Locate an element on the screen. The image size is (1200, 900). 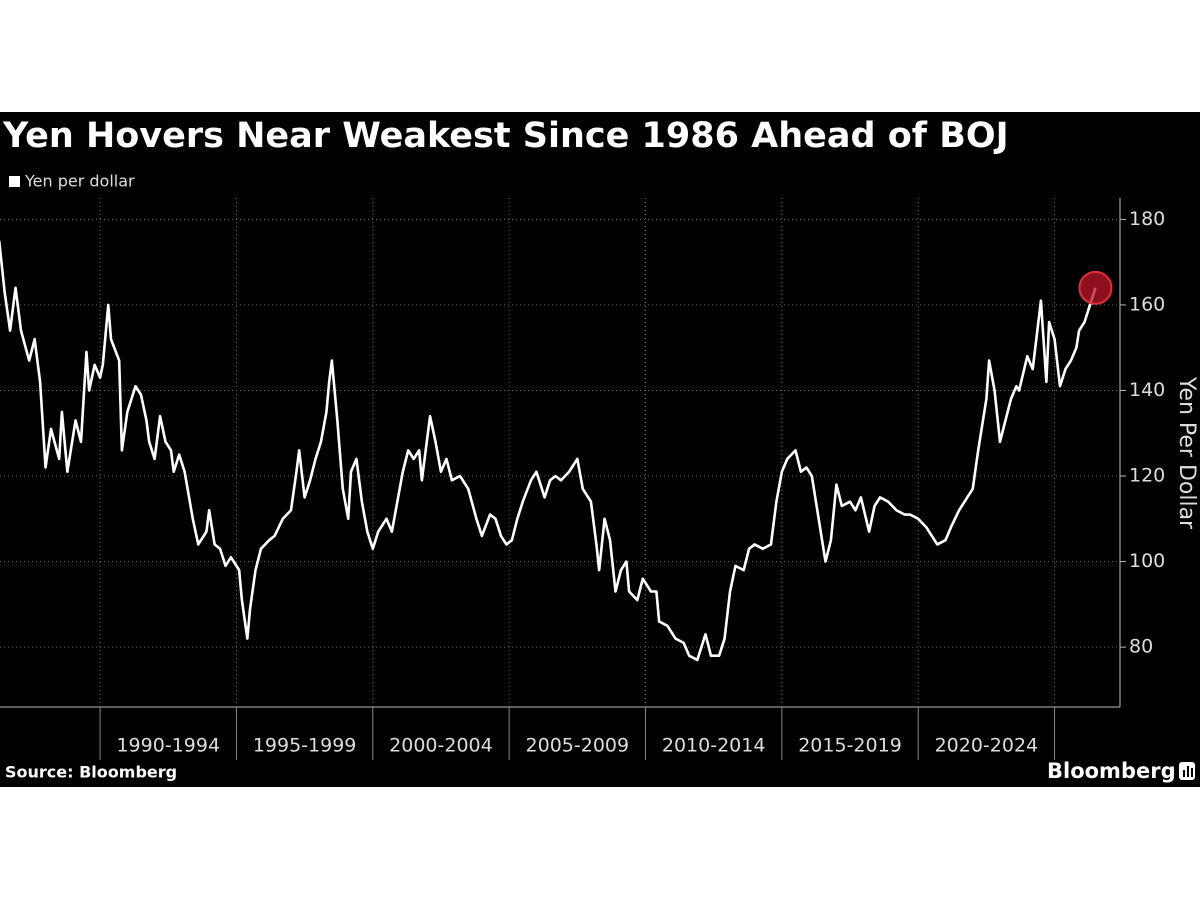
last-value-highlight is located at coordinates (1095, 287).